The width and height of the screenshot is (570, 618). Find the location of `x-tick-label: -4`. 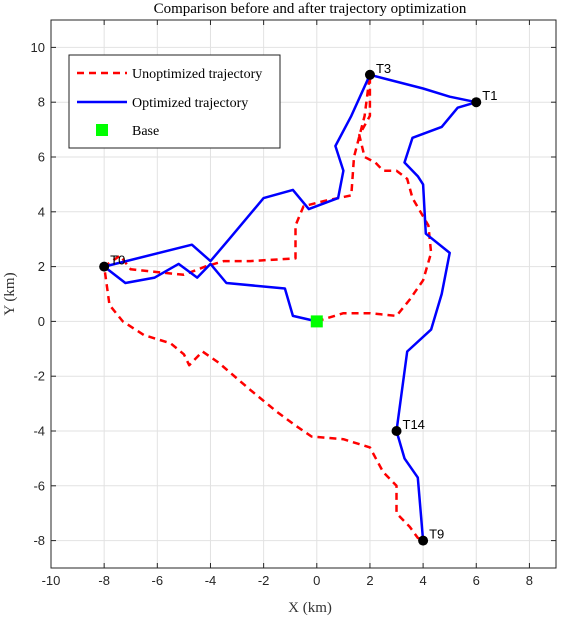

x-tick-label: -4 is located at coordinates (211, 580).